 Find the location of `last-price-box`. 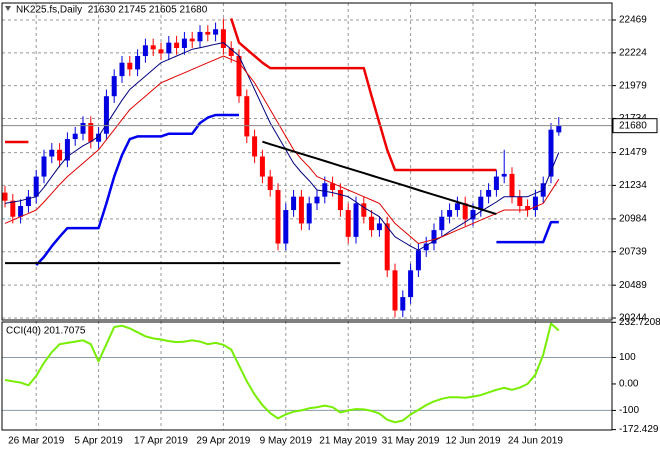

last-price-box is located at coordinates (635, 126).